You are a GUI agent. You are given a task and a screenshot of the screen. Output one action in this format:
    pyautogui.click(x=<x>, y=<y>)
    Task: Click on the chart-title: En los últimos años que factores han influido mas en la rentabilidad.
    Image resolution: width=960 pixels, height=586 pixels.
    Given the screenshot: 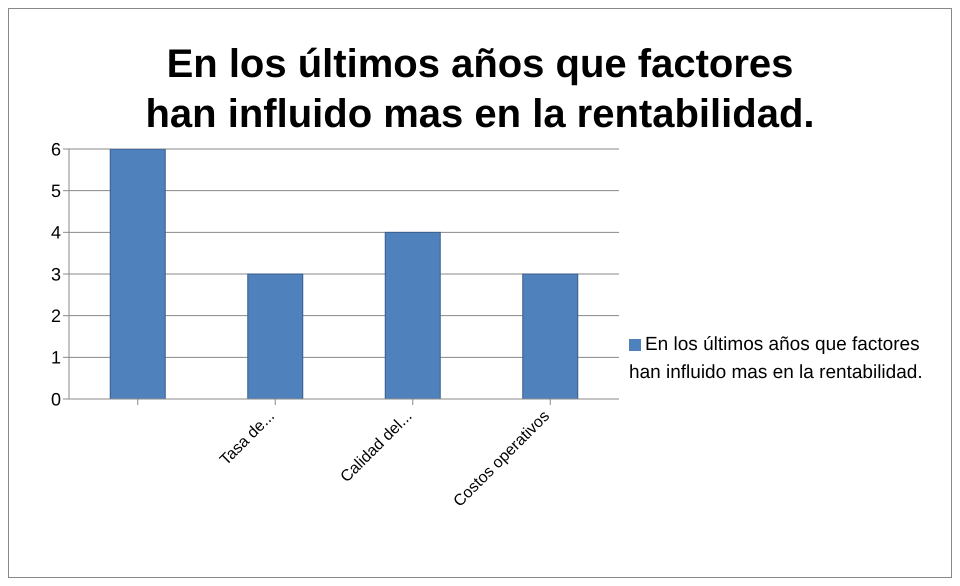 What is the action you would take?
    pyautogui.click(x=480, y=89)
    